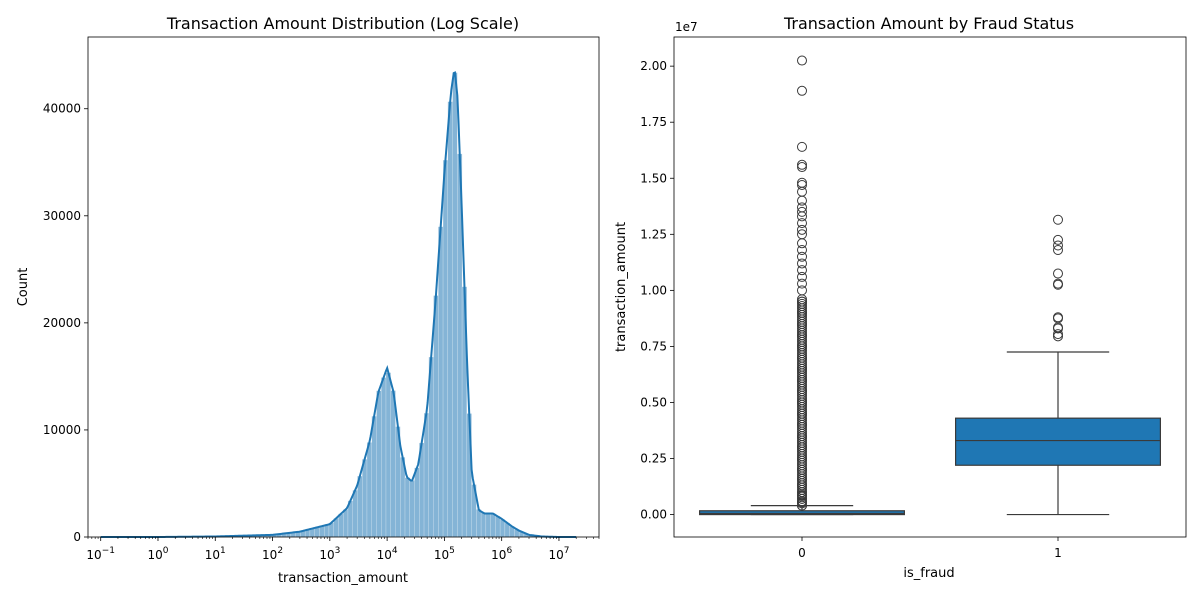  Describe the element at coordinates (653, 290) in the screenshot. I see `y-tick-label: 1.00` at that location.